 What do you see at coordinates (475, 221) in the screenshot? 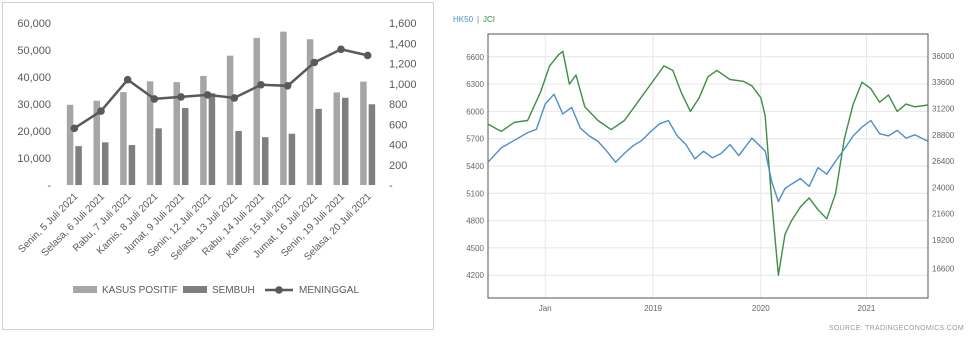
I see `y-left-tick-label: 4800` at bounding box center [475, 221].